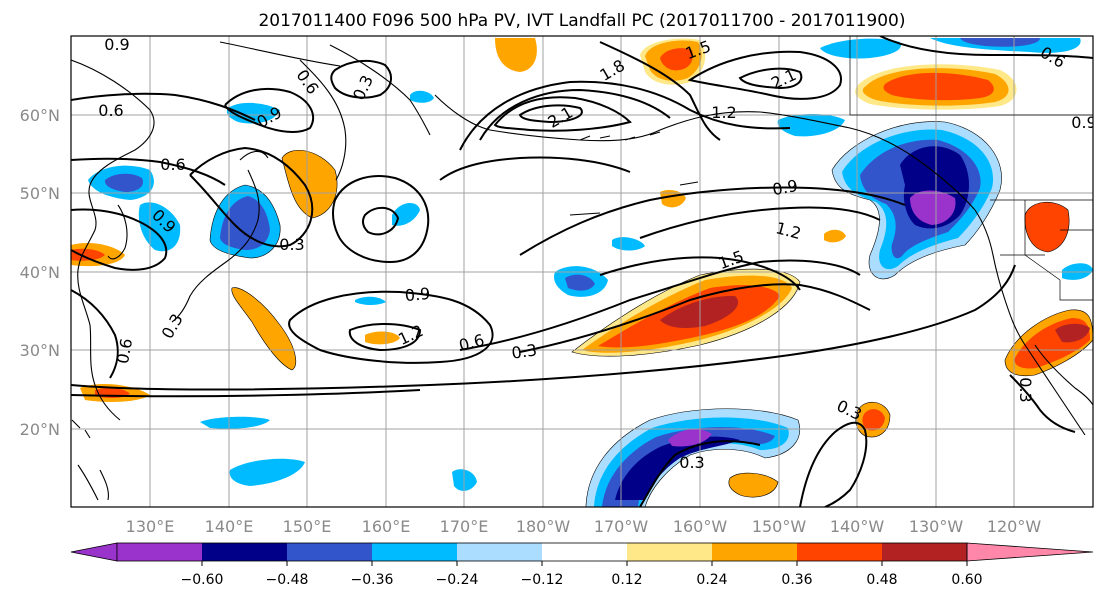 This screenshot has height=601, width=1105. Describe the element at coordinates (933, 207) in the screenshot. I see `negative-anomaly-northwest-peak` at that location.